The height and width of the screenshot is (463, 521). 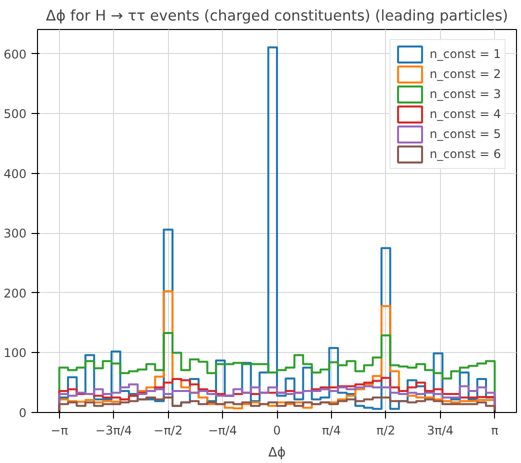 I want to click on x-tick-label: −π/2, so click(x=168, y=431).